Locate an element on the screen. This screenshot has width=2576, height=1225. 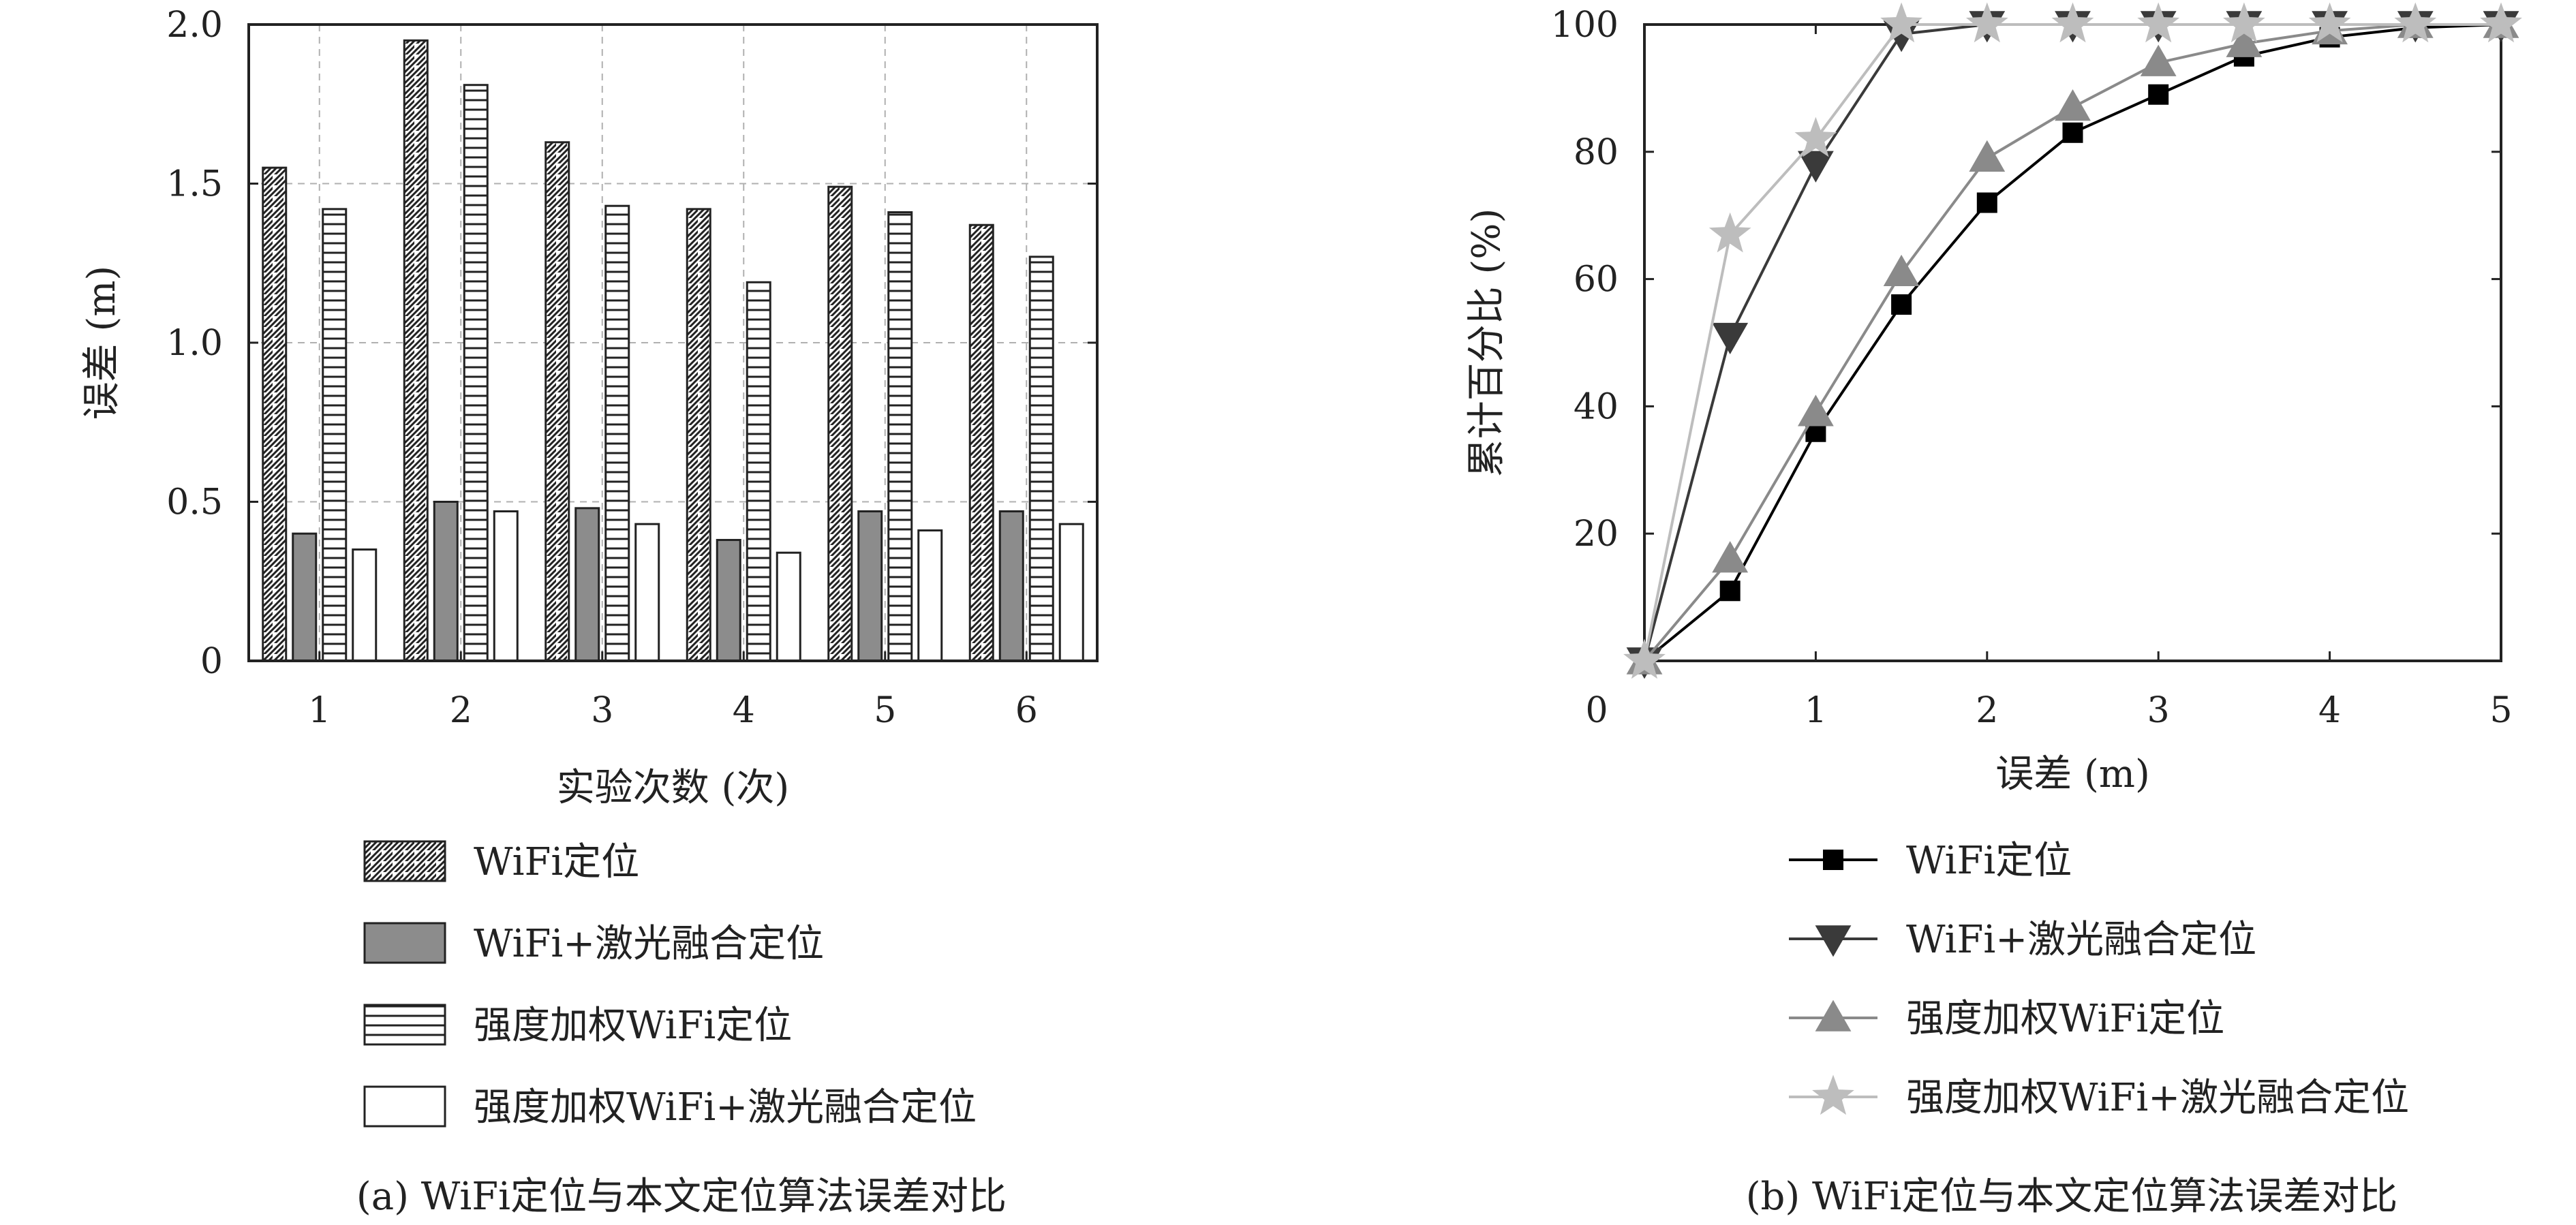
y-tick-label: 60 is located at coordinates (1596, 280).